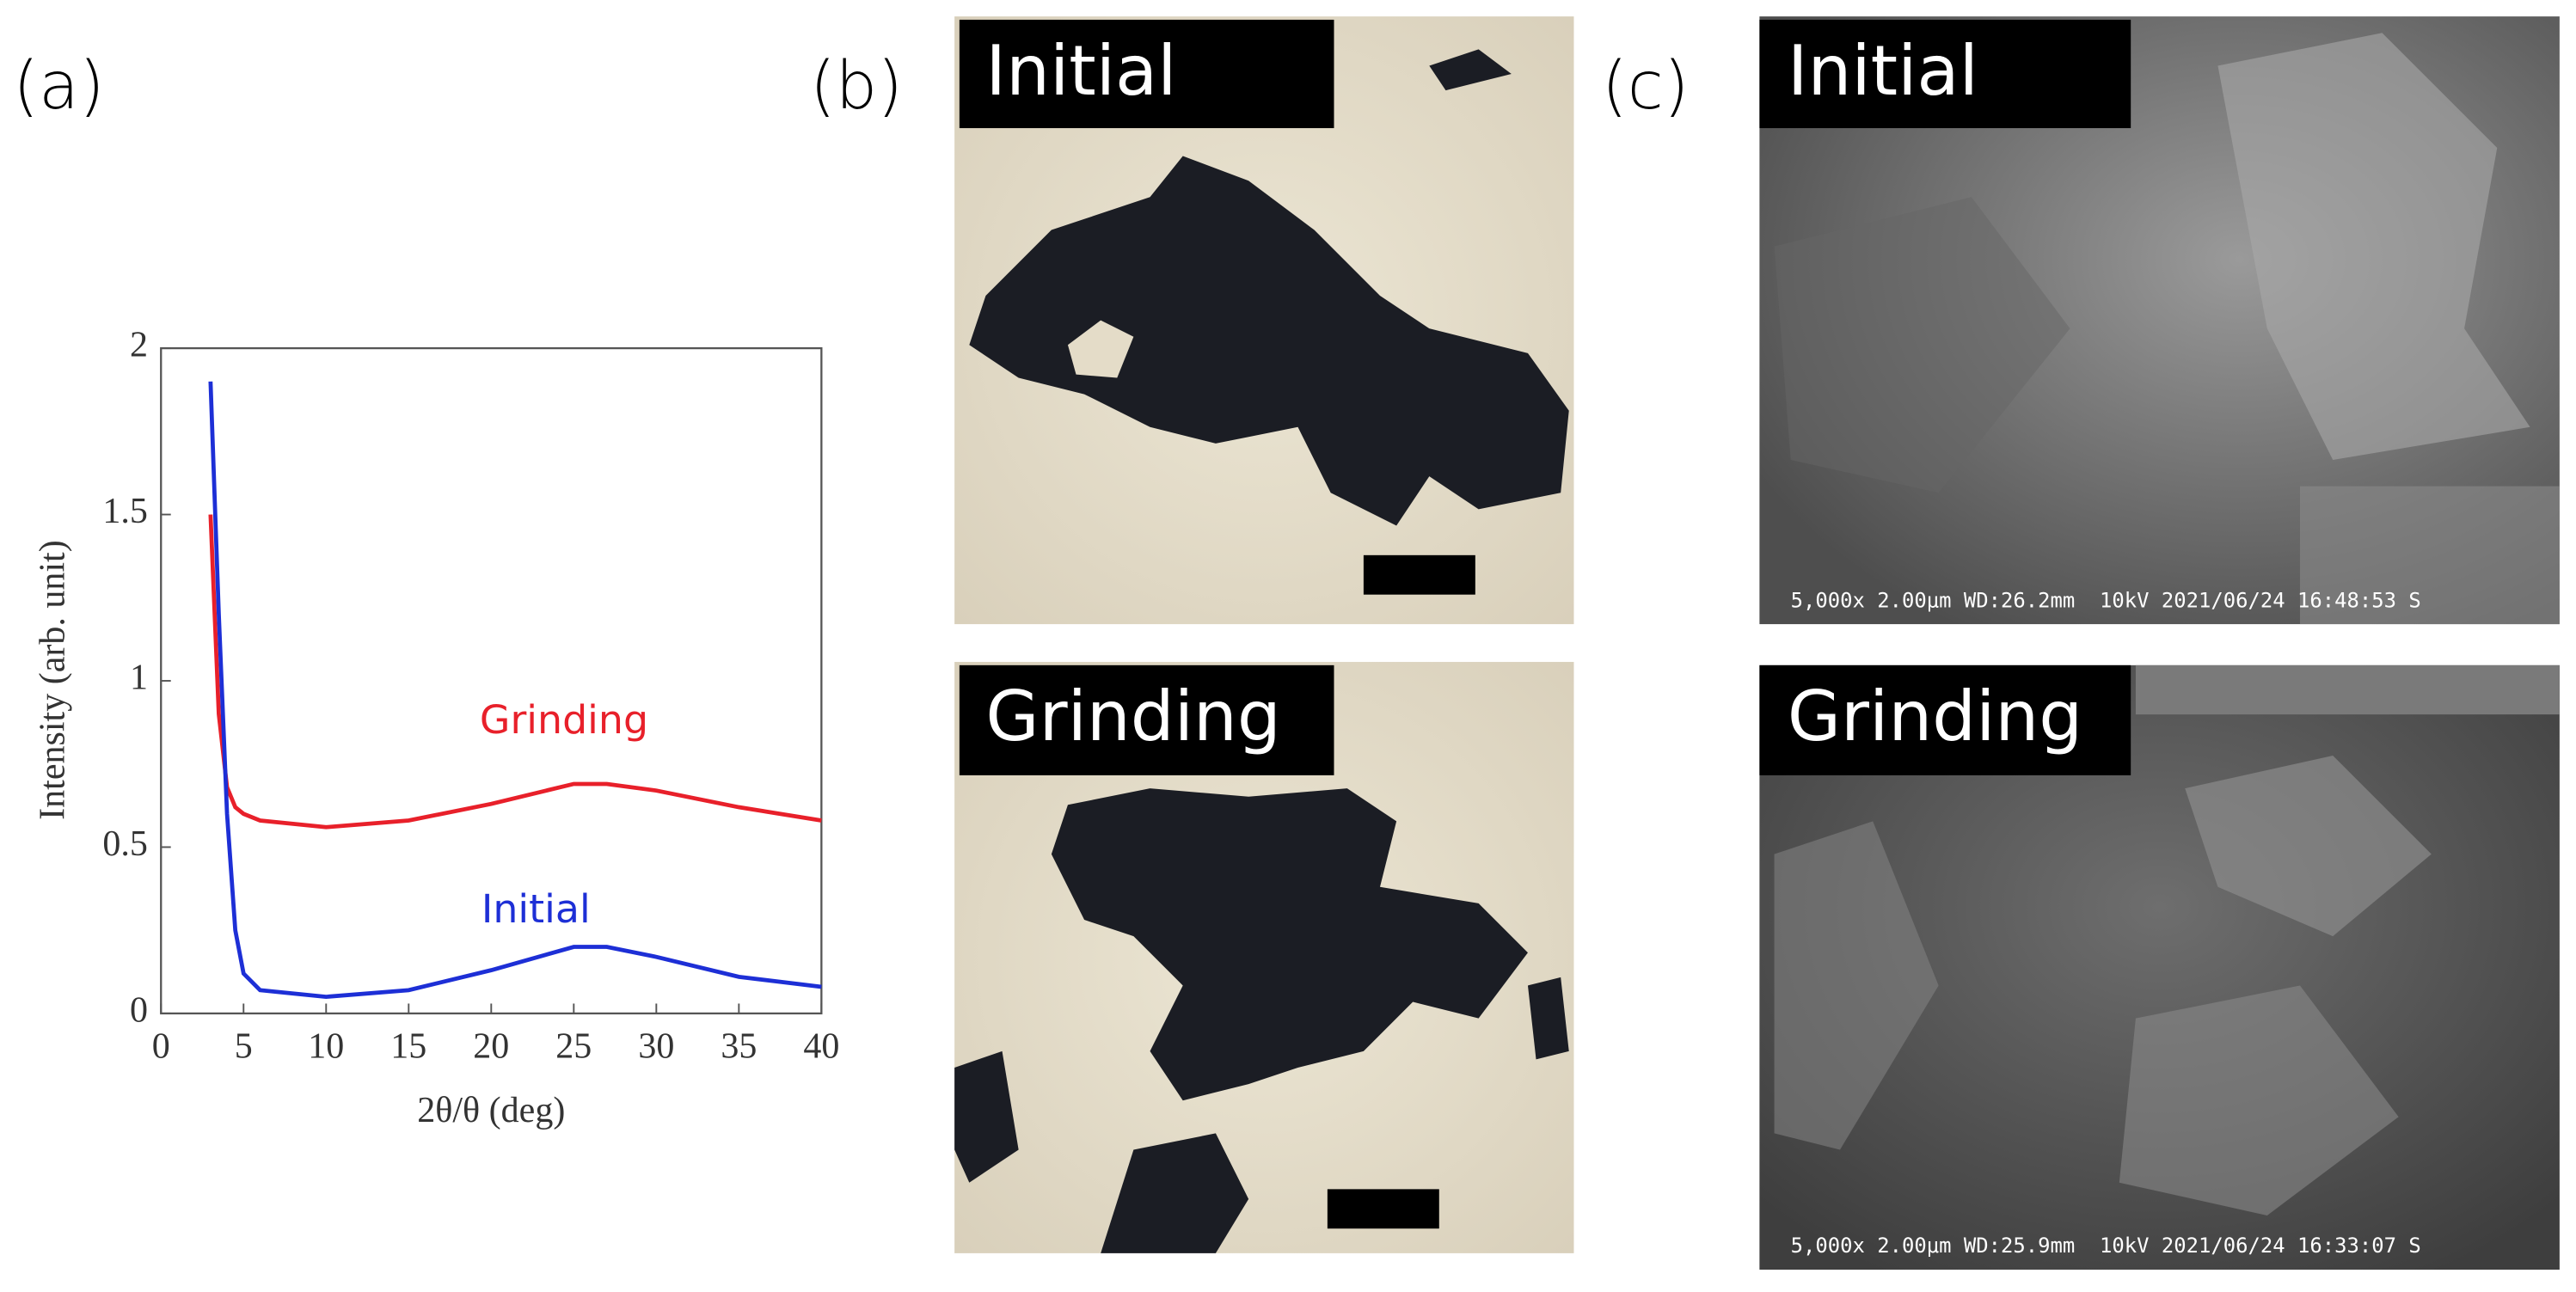 Image resolution: width=2576 pixels, height=1292 pixels. I want to click on x-tick-label: 15, so click(408, 1047).